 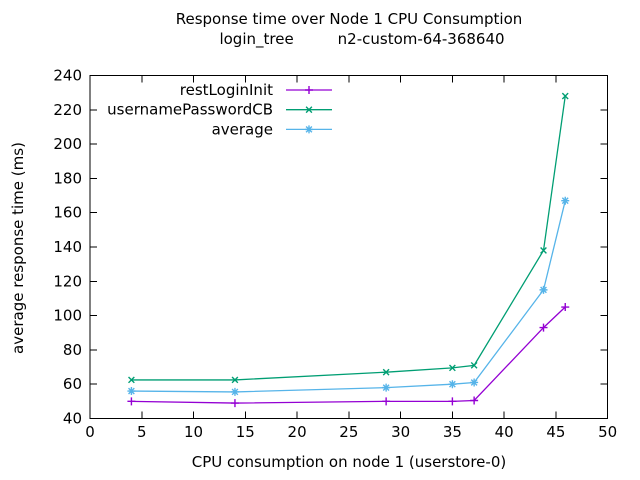 What do you see at coordinates (607, 432) in the screenshot?
I see `x-tick-label: 50` at bounding box center [607, 432].